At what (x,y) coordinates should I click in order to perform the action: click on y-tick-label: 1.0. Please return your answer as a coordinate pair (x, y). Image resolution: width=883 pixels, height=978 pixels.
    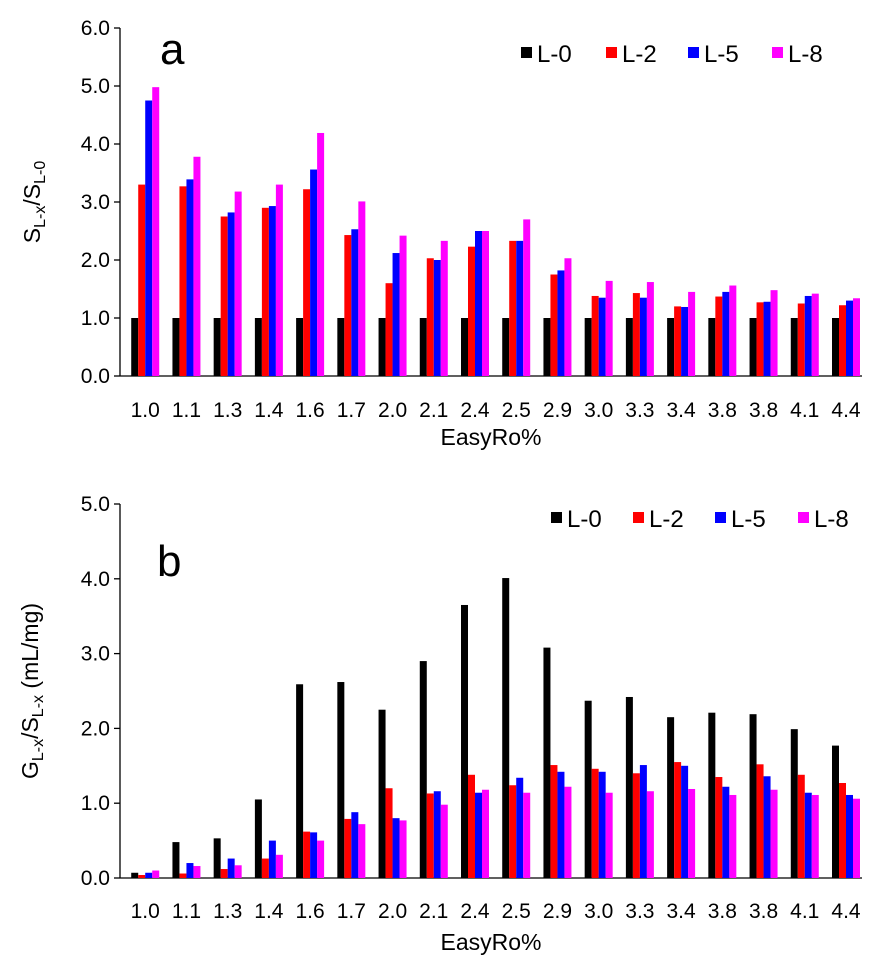
    Looking at the image, I should click on (95, 318).